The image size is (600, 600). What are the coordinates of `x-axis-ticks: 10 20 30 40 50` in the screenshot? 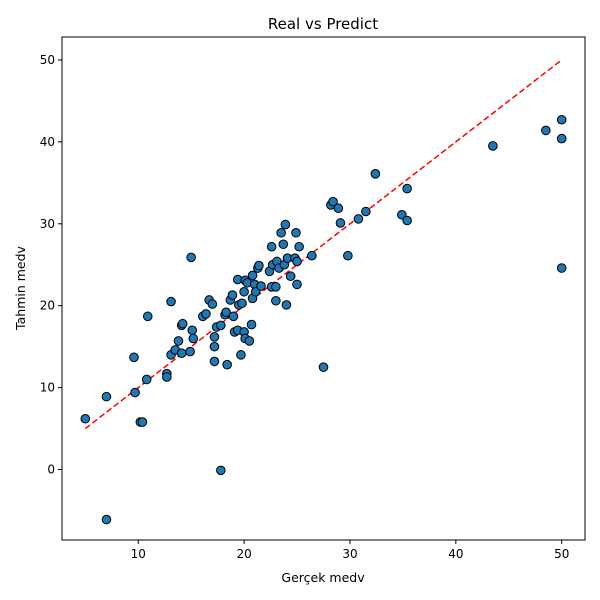 It's located at (350, 550).